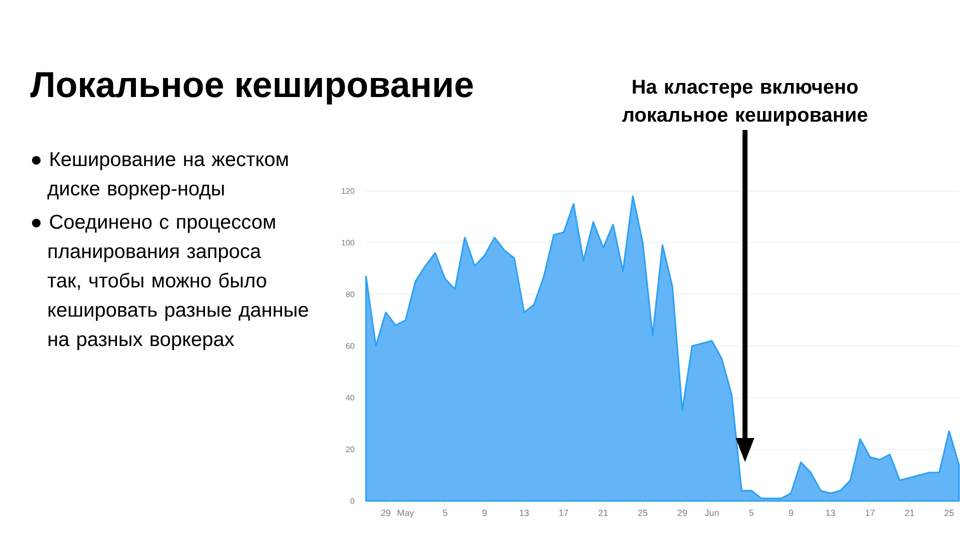 The image size is (960, 540). Describe the element at coordinates (350, 295) in the screenshot. I see `y-tick-label: 80` at that location.